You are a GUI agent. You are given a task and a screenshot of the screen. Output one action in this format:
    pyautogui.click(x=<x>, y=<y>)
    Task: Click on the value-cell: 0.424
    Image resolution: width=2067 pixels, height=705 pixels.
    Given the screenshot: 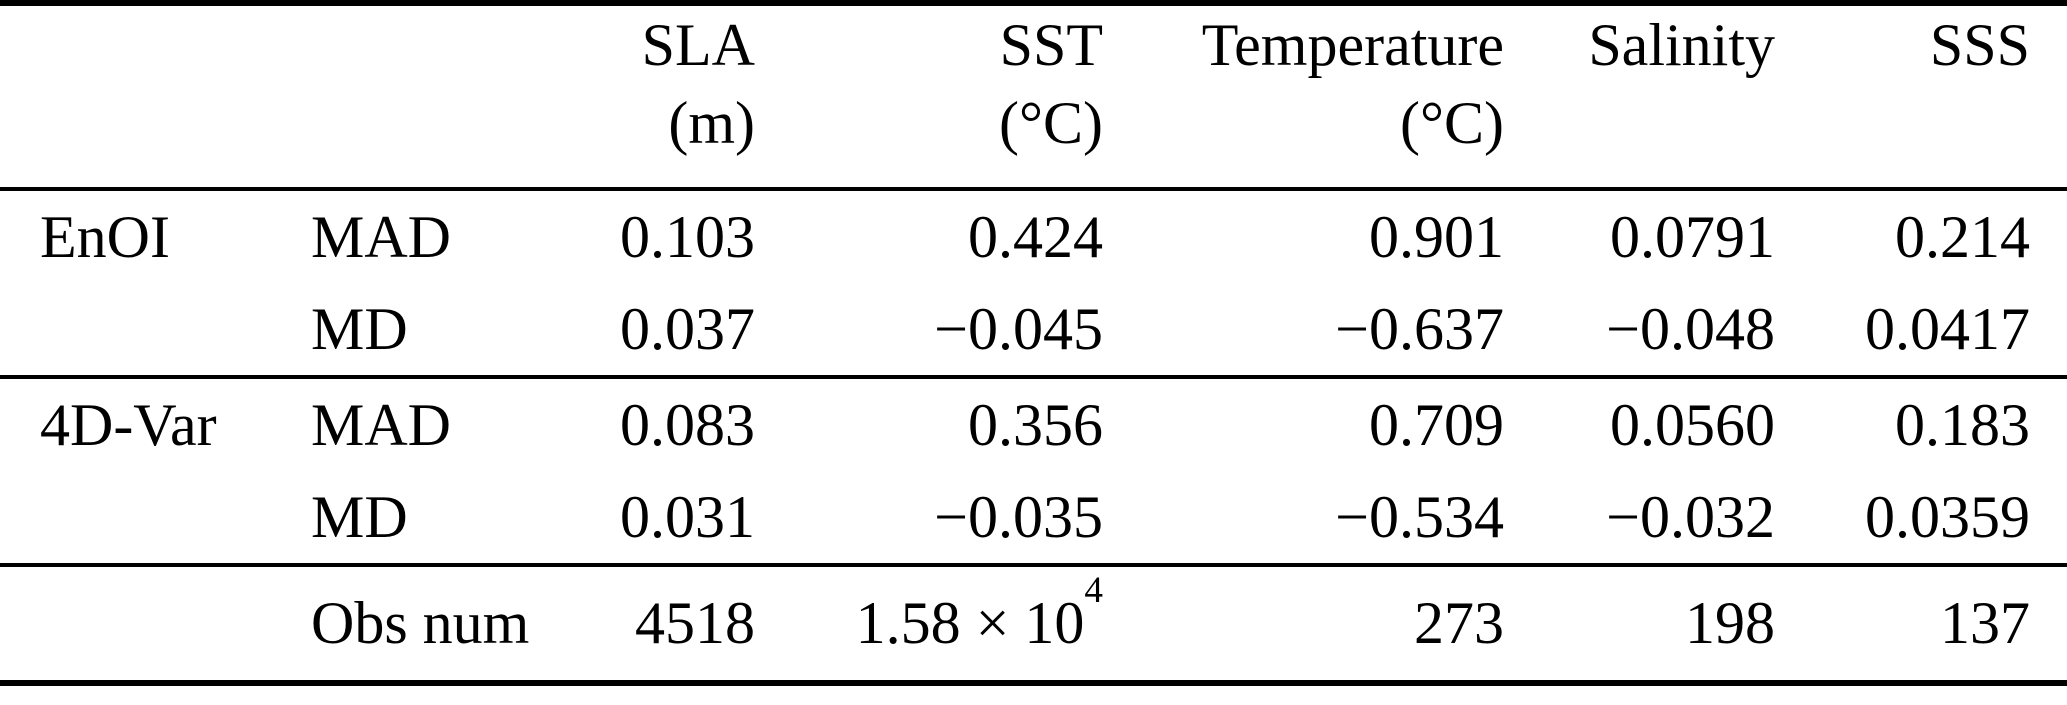 What is the action you would take?
    pyautogui.click(x=1035, y=236)
    